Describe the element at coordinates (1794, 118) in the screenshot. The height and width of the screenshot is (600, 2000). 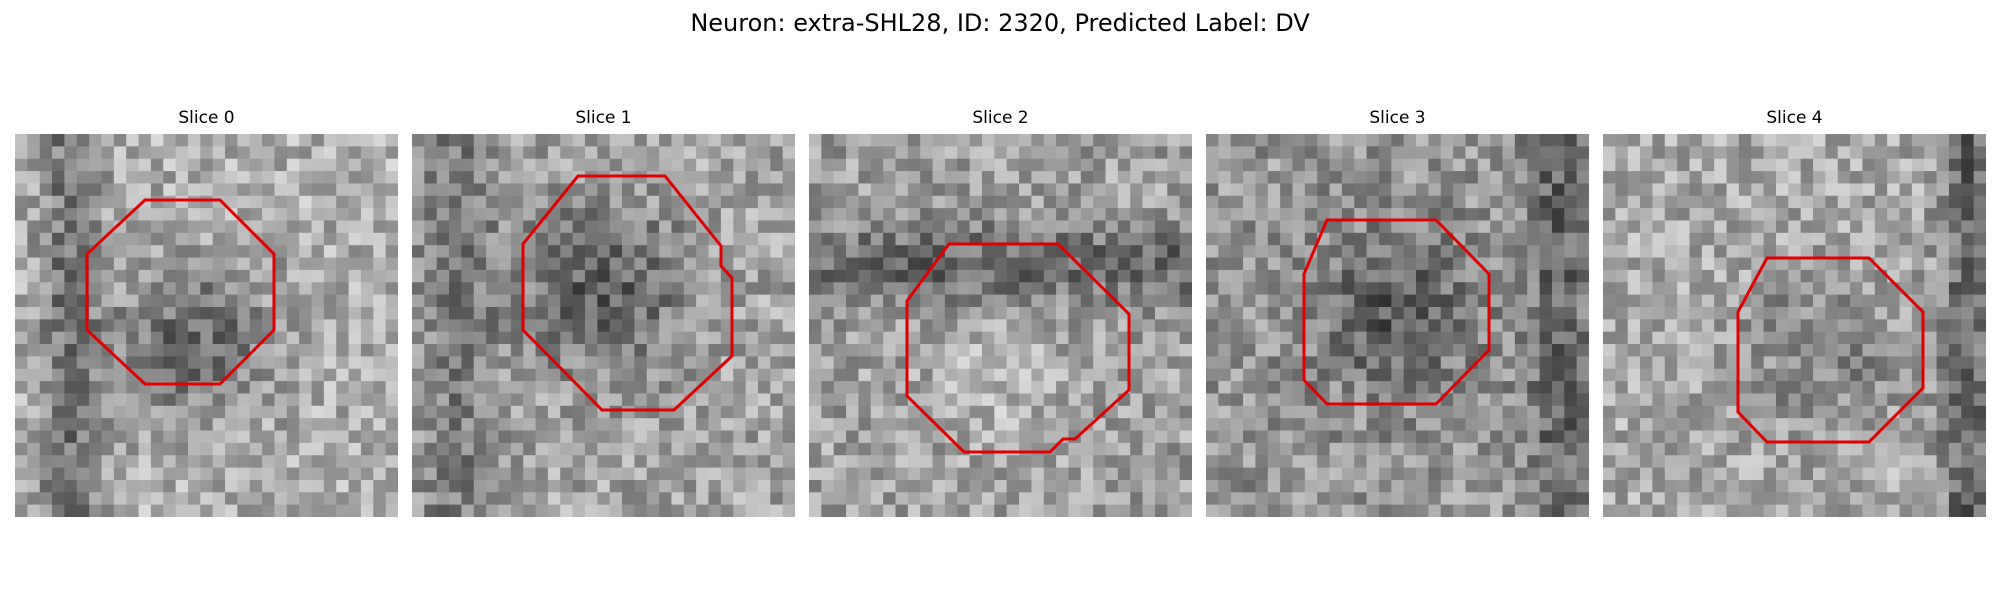
I see `slice-title: Slice 4` at that location.